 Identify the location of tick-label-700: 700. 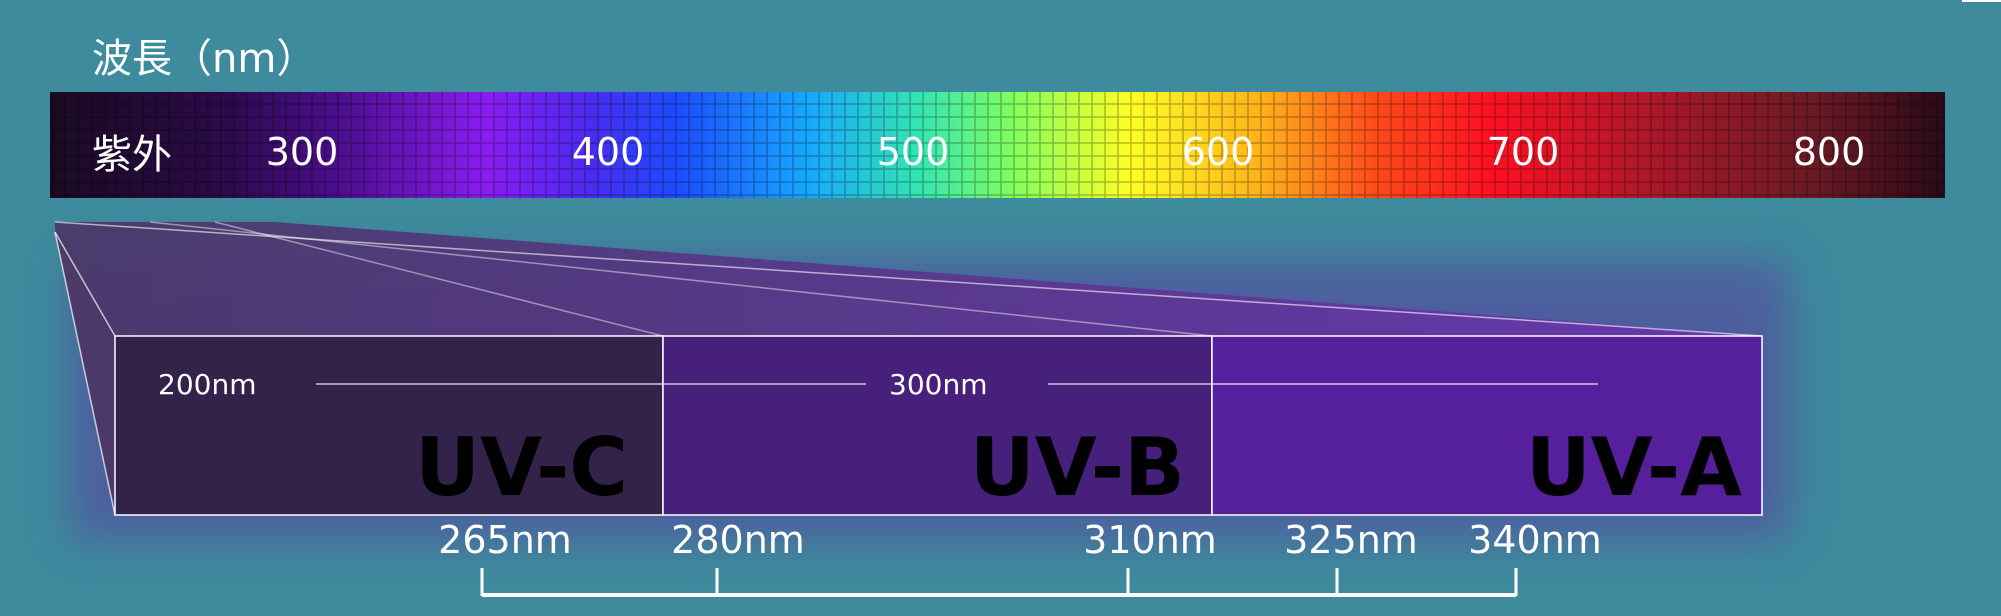
(1523, 152).